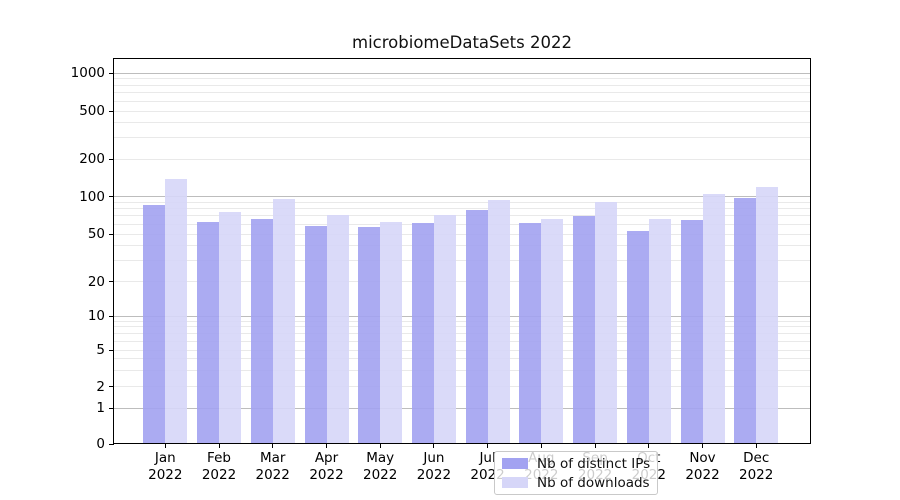  What do you see at coordinates (92, 111) in the screenshot?
I see `y-tick-label: 500` at bounding box center [92, 111].